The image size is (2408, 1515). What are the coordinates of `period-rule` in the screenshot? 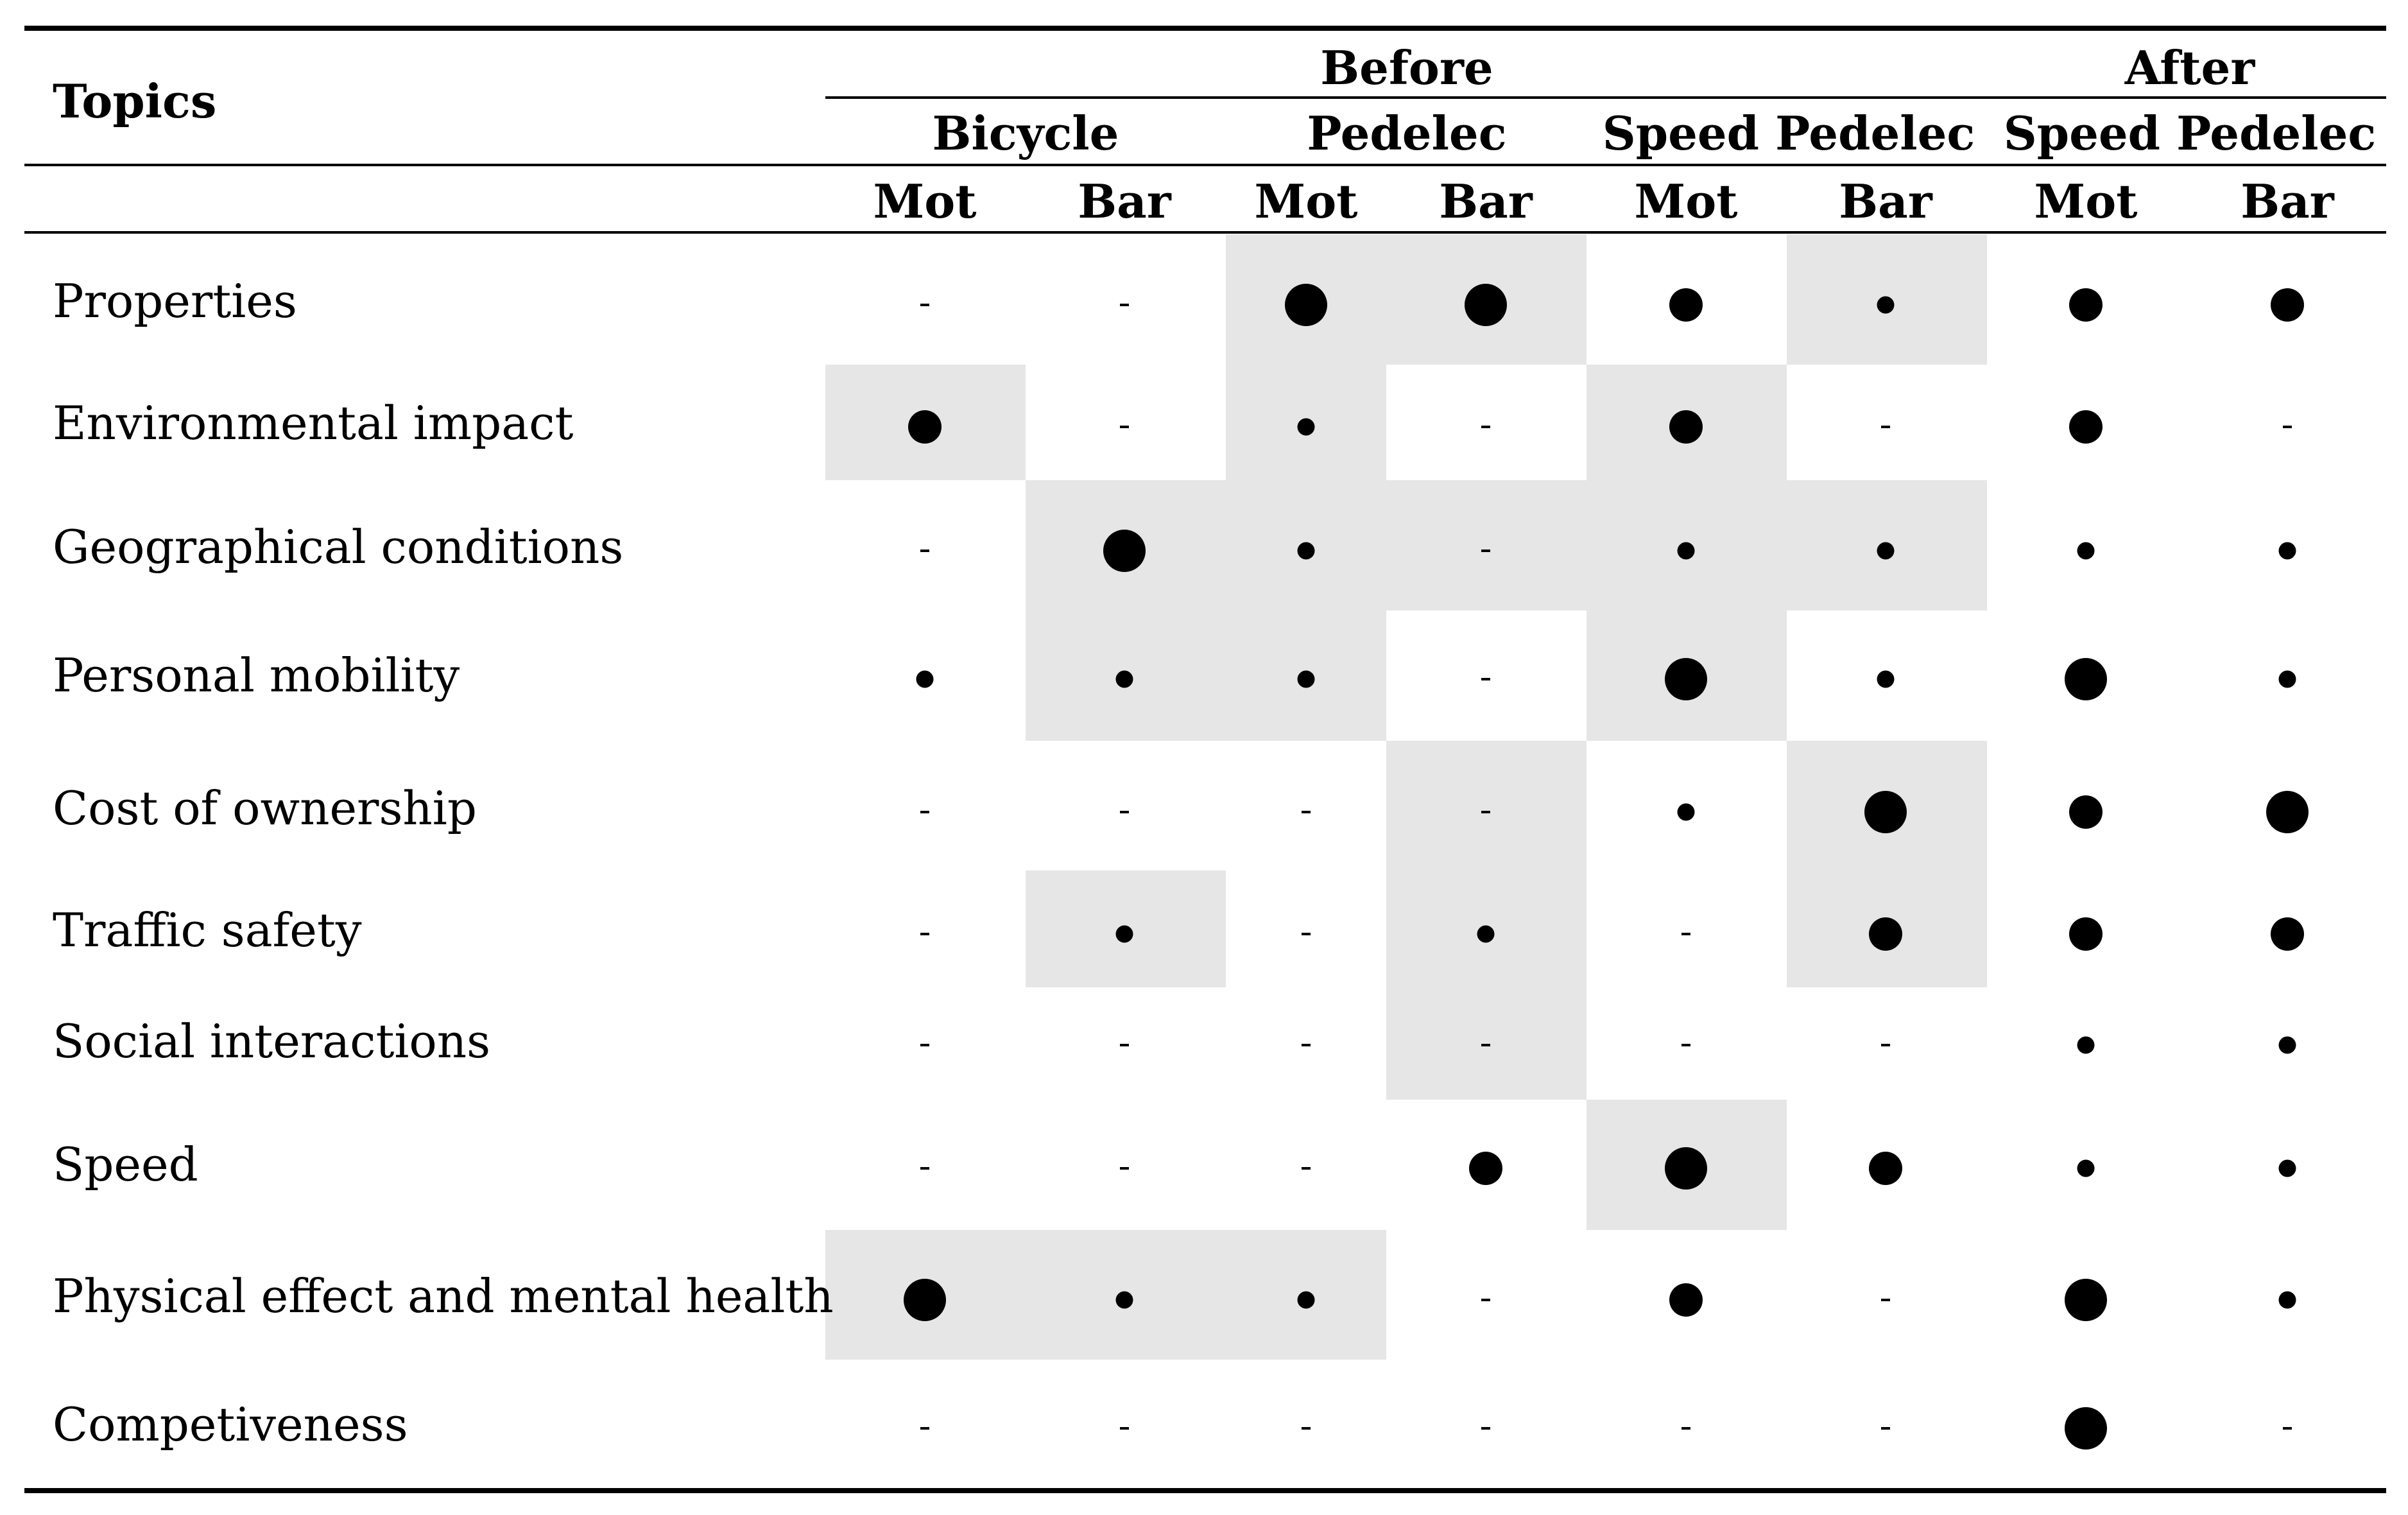 It's located at (1605, 97).